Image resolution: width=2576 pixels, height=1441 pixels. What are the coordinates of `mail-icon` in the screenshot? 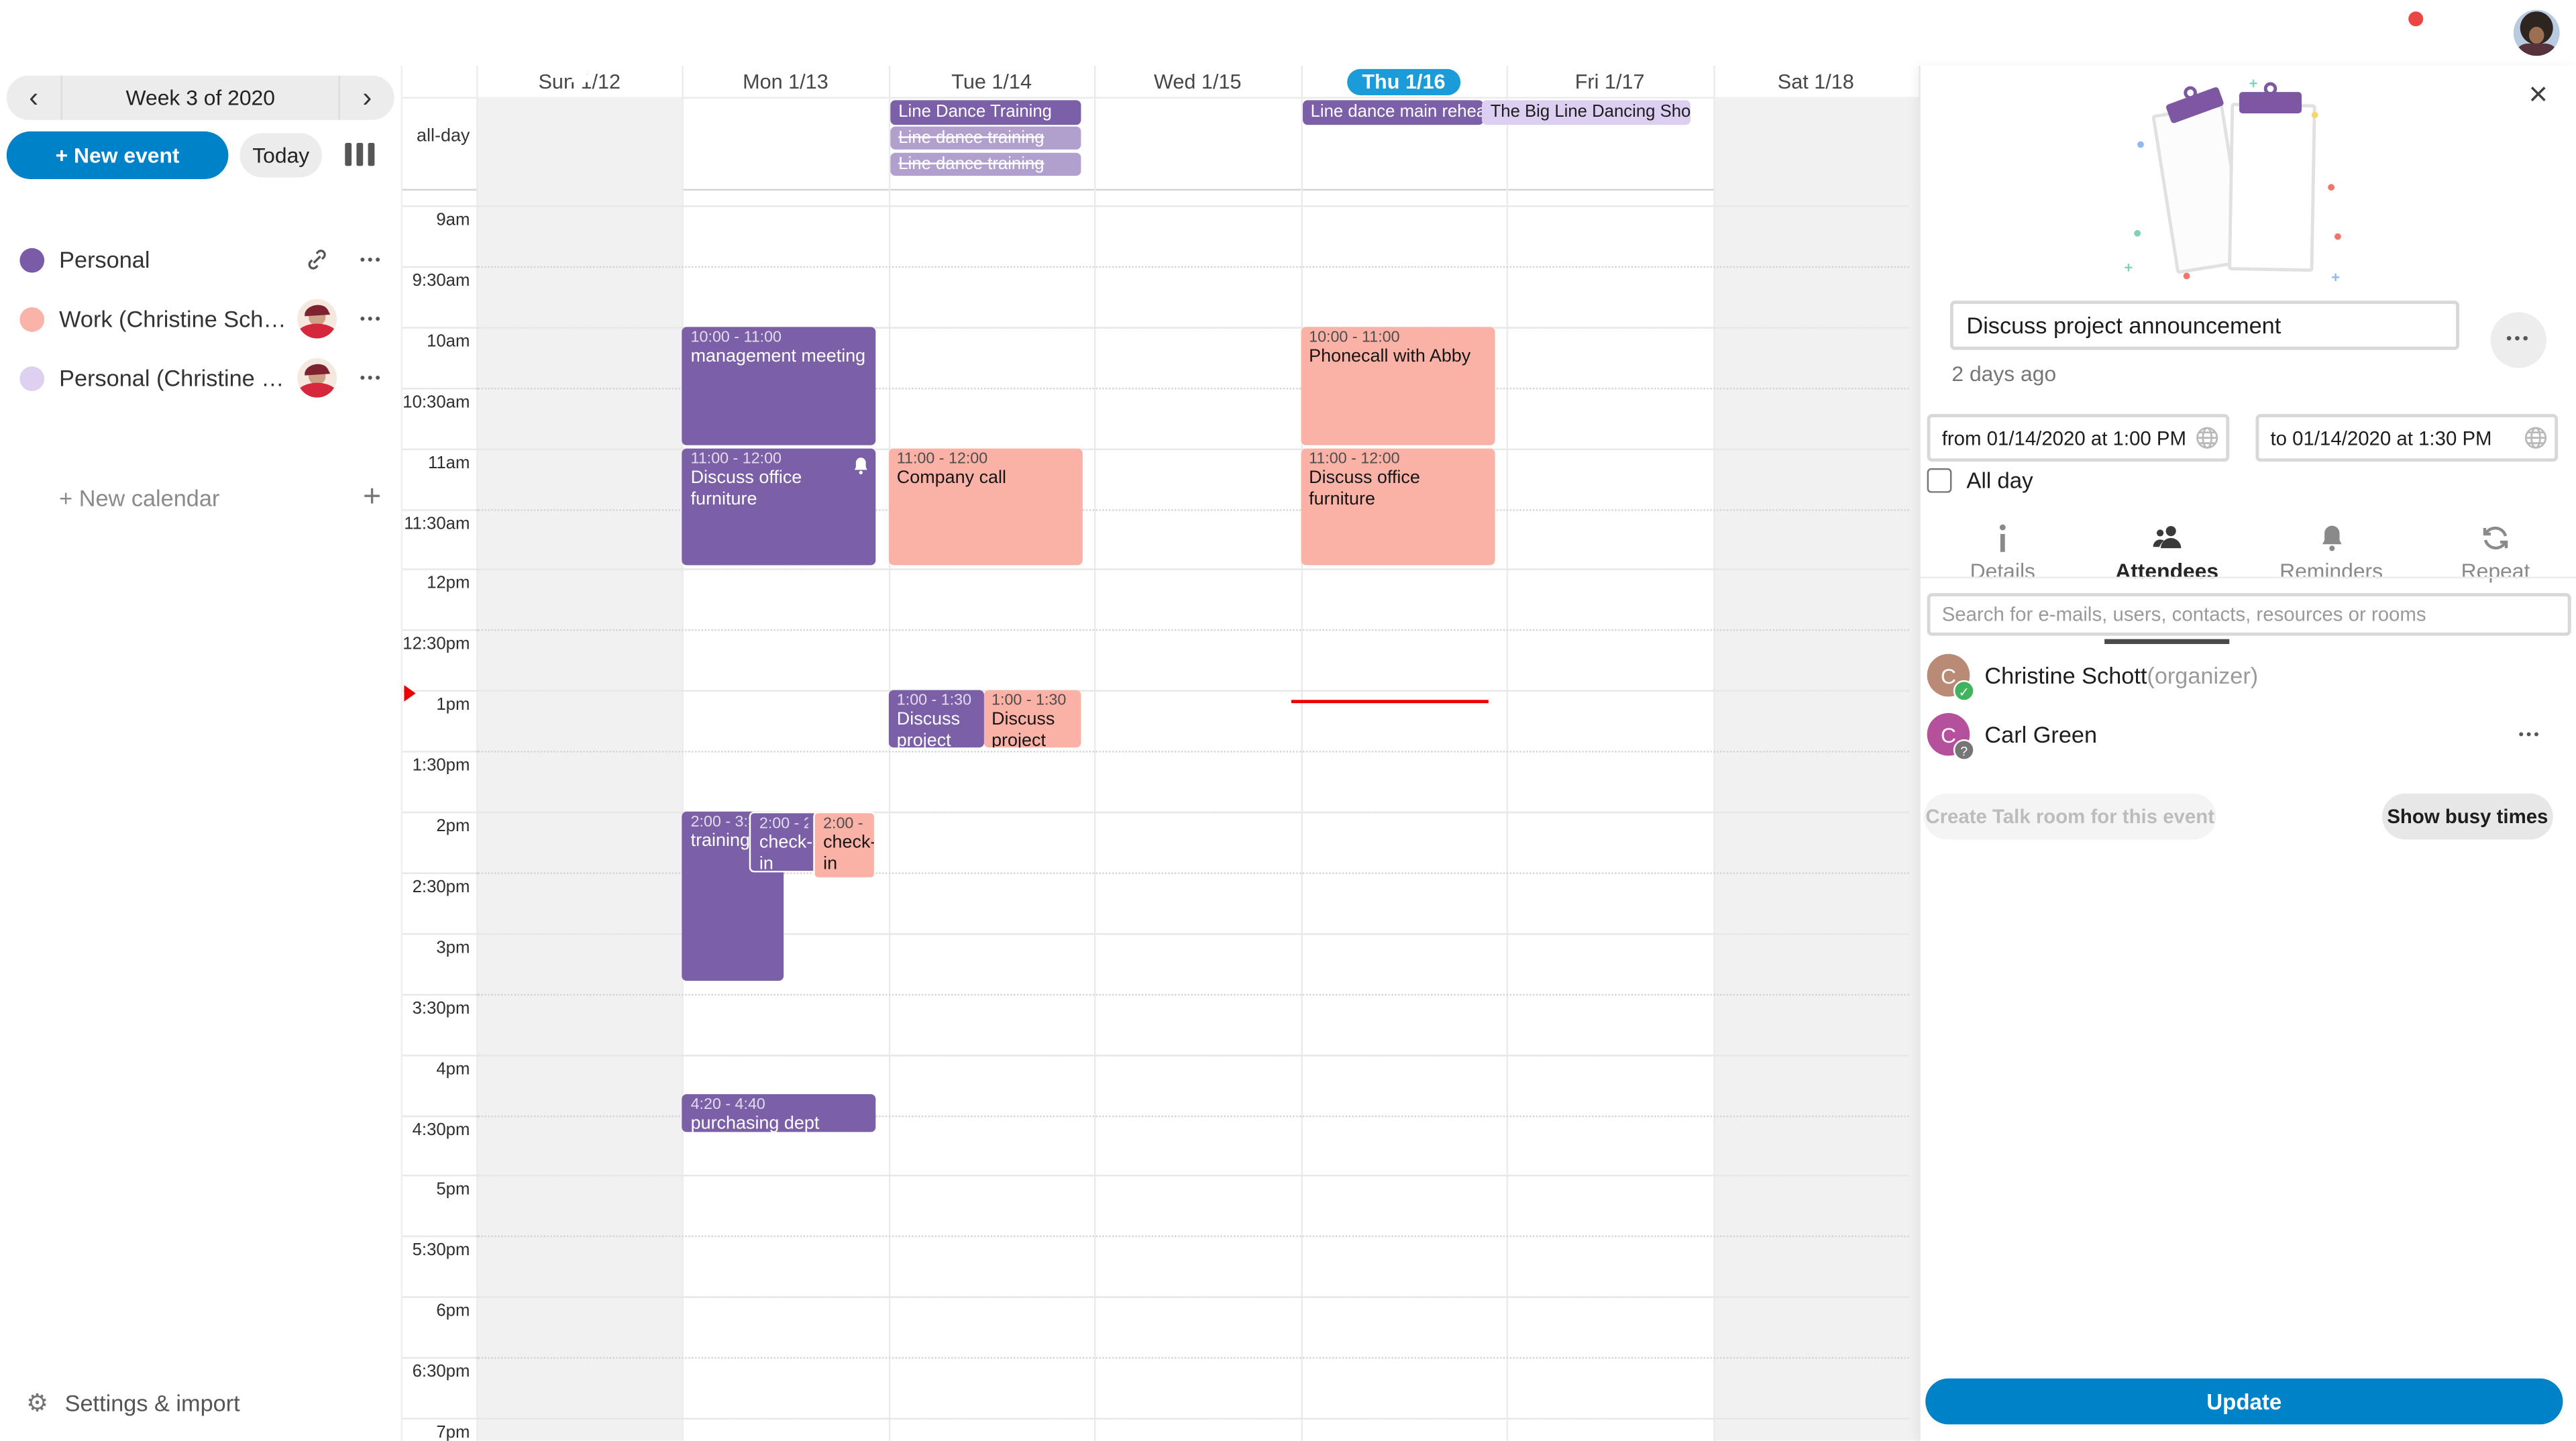 It's located at (437, 32).